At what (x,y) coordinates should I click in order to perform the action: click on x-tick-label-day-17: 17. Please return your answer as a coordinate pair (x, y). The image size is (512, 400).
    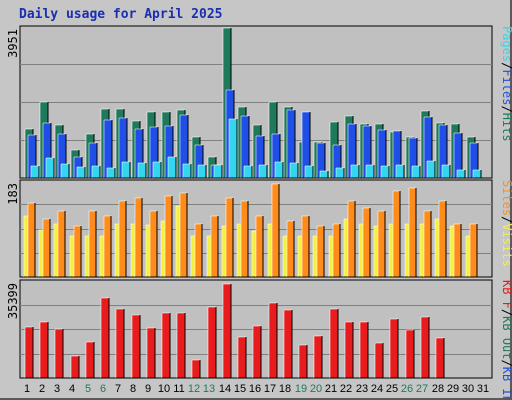
    Looking at the image, I should click on (270, 389).